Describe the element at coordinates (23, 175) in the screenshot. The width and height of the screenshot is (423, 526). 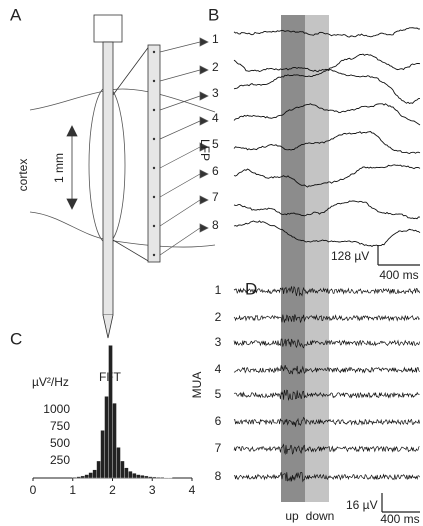
I see `cortex-label: cortex` at that location.